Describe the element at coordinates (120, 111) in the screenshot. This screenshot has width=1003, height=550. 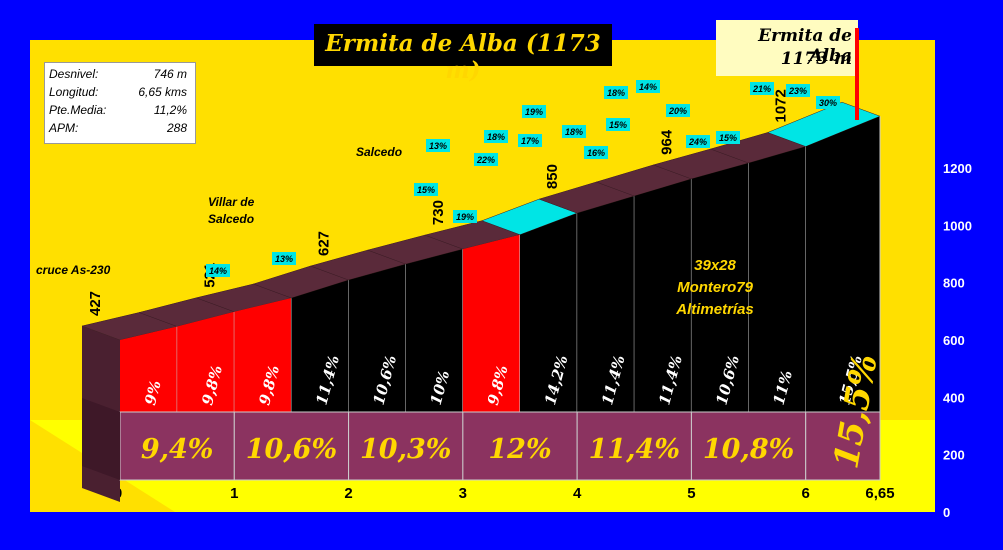
I see `stat-row: Pte.Media: 11,2%` at that location.